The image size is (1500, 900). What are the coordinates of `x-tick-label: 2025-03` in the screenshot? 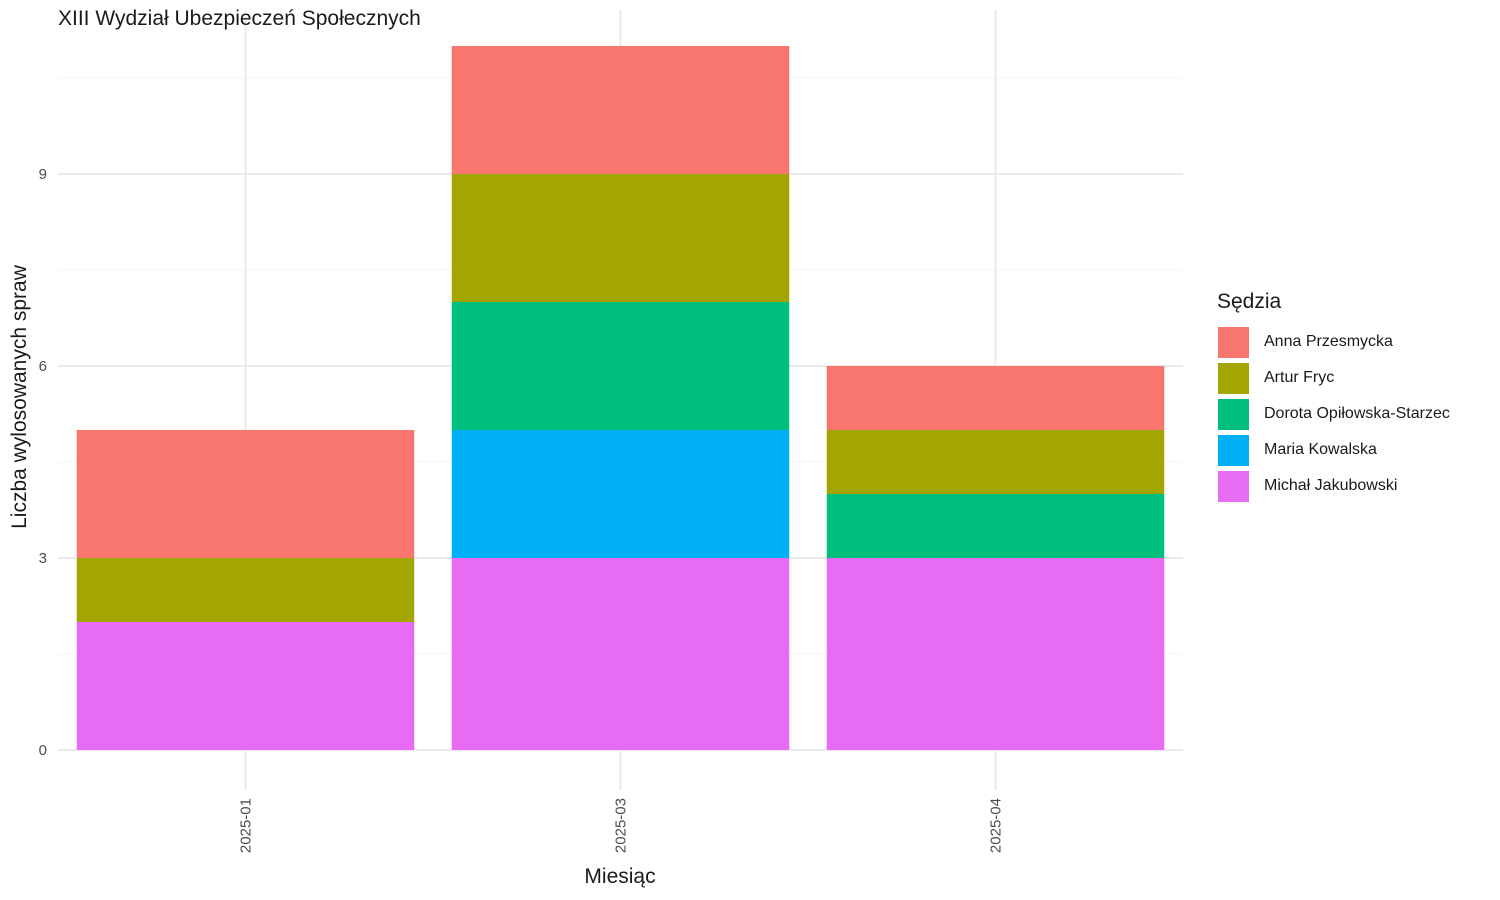 It's located at (621, 825).